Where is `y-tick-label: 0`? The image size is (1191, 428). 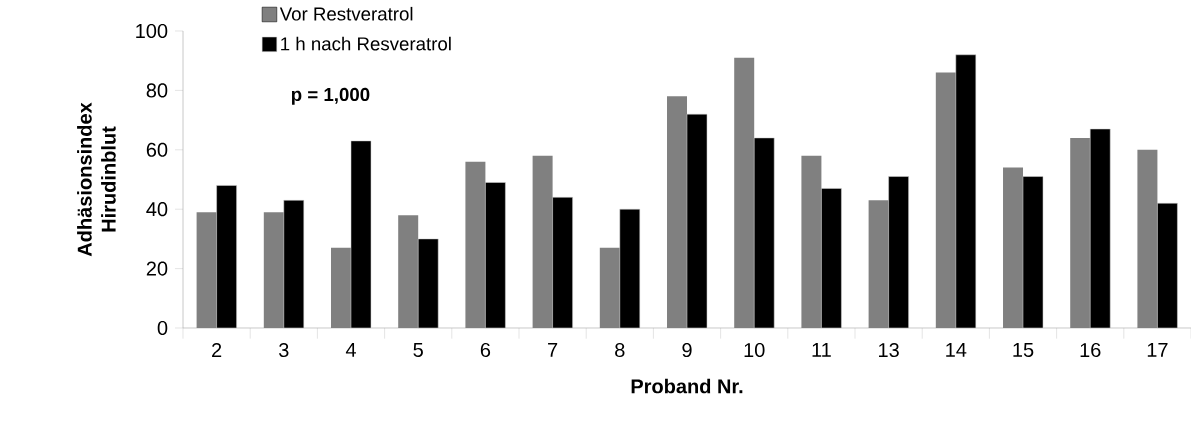 y-tick-label: 0 is located at coordinates (162, 328).